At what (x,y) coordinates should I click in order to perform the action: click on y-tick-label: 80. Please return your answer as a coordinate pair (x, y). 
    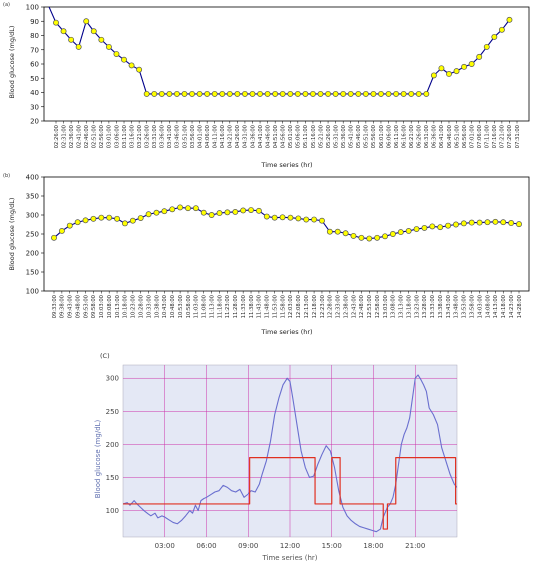
    Looking at the image, I should click on (34, 36).